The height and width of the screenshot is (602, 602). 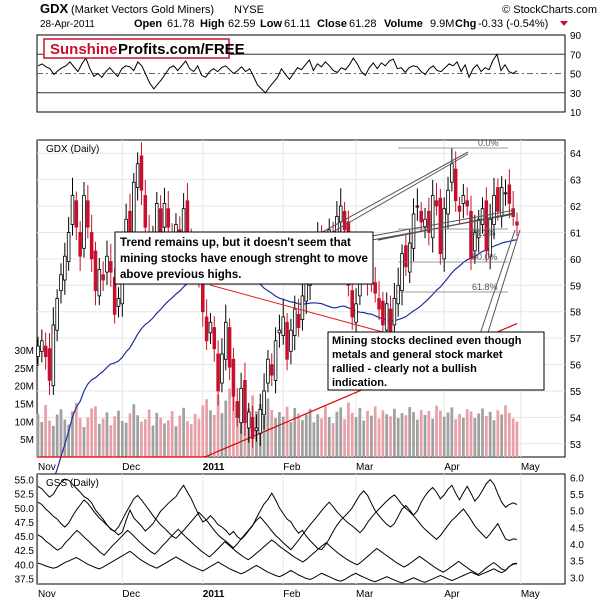 I want to click on rsi-tick-label: 50, so click(x=576, y=75).